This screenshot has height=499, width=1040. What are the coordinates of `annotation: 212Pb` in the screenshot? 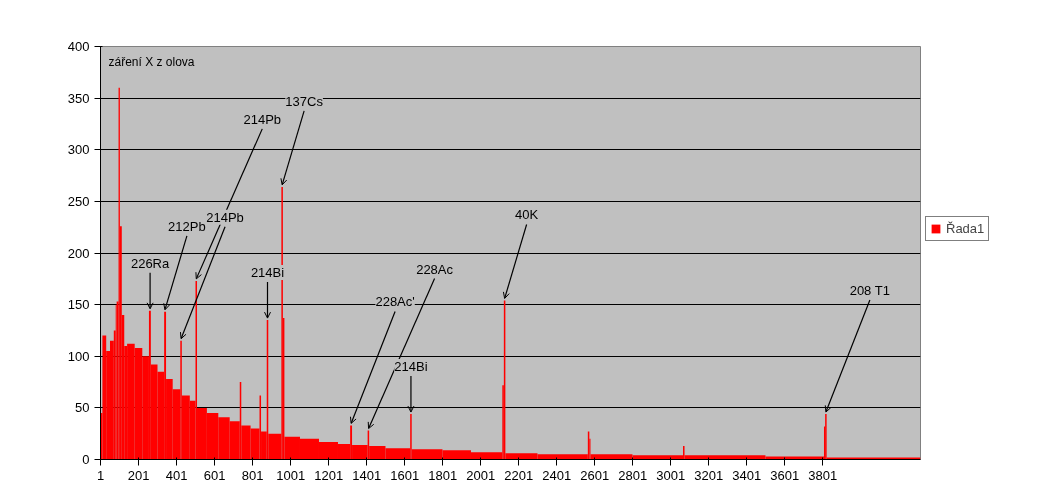 It's located at (187, 226).